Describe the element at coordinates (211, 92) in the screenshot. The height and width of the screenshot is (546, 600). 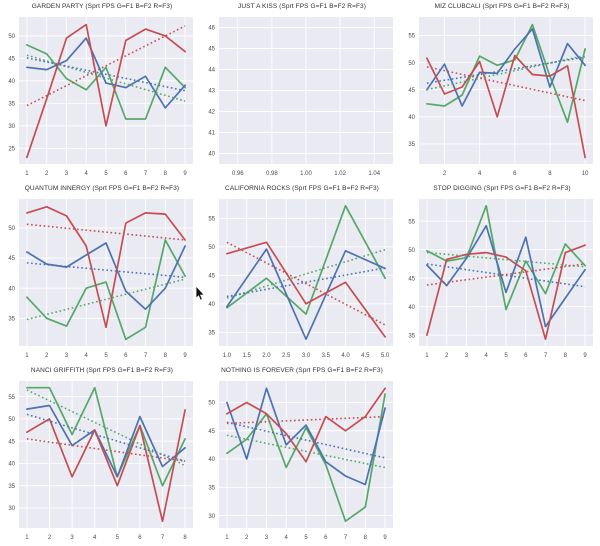
I see `svg-text: 43` at that location.